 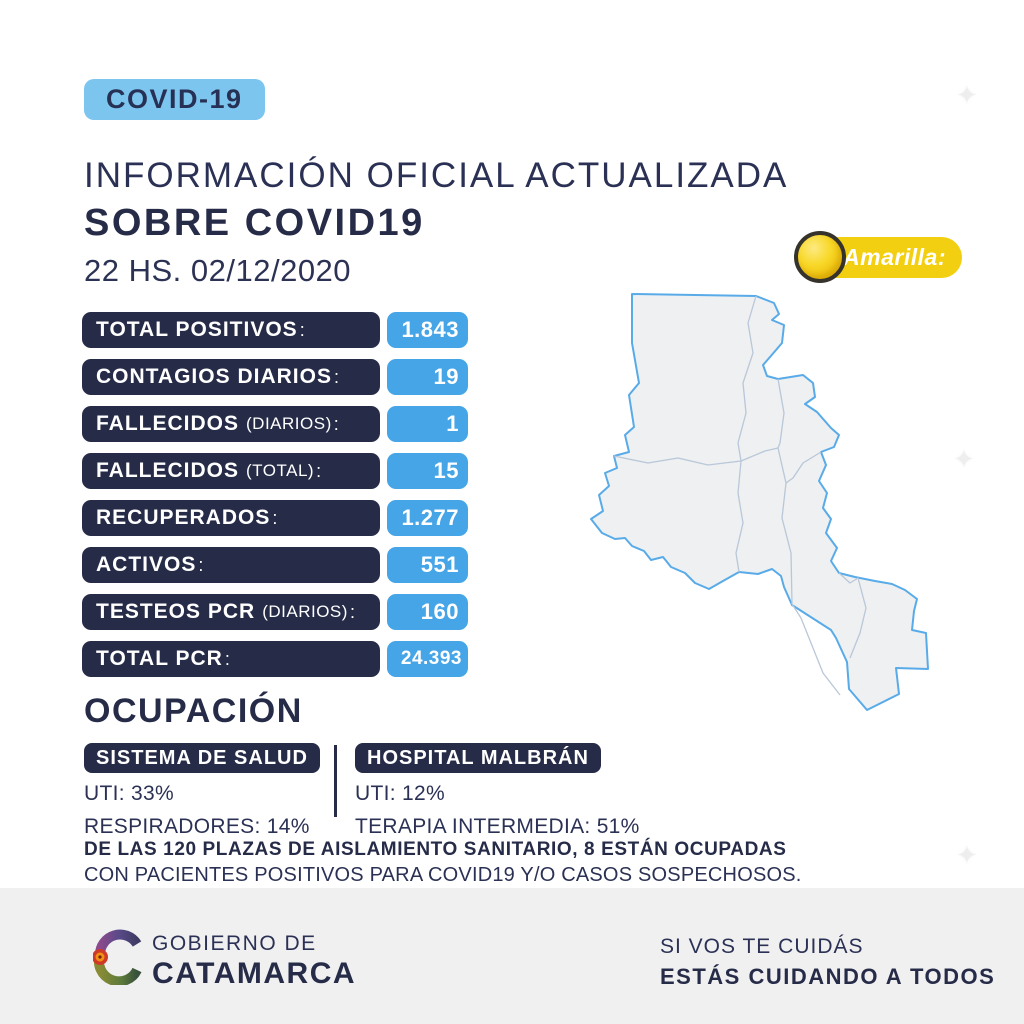 I want to click on stat-value: 160, so click(x=427, y=612).